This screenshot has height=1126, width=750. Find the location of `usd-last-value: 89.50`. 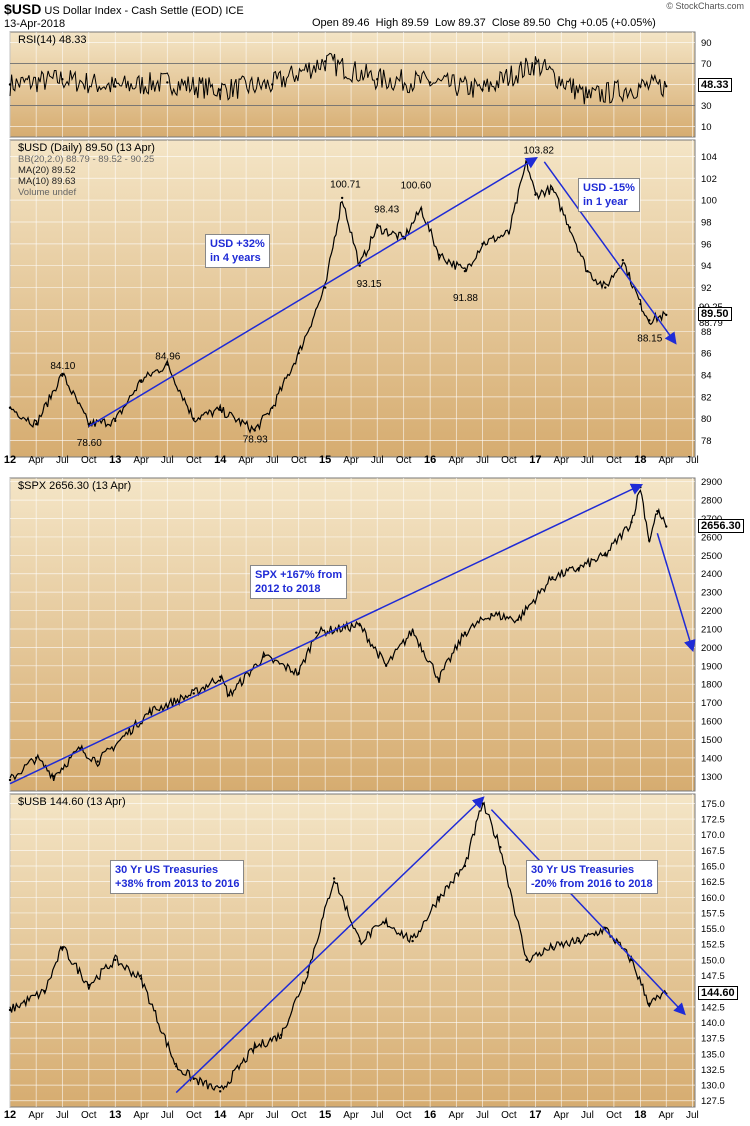

usd-last-value: 89.50 is located at coordinates (715, 313).